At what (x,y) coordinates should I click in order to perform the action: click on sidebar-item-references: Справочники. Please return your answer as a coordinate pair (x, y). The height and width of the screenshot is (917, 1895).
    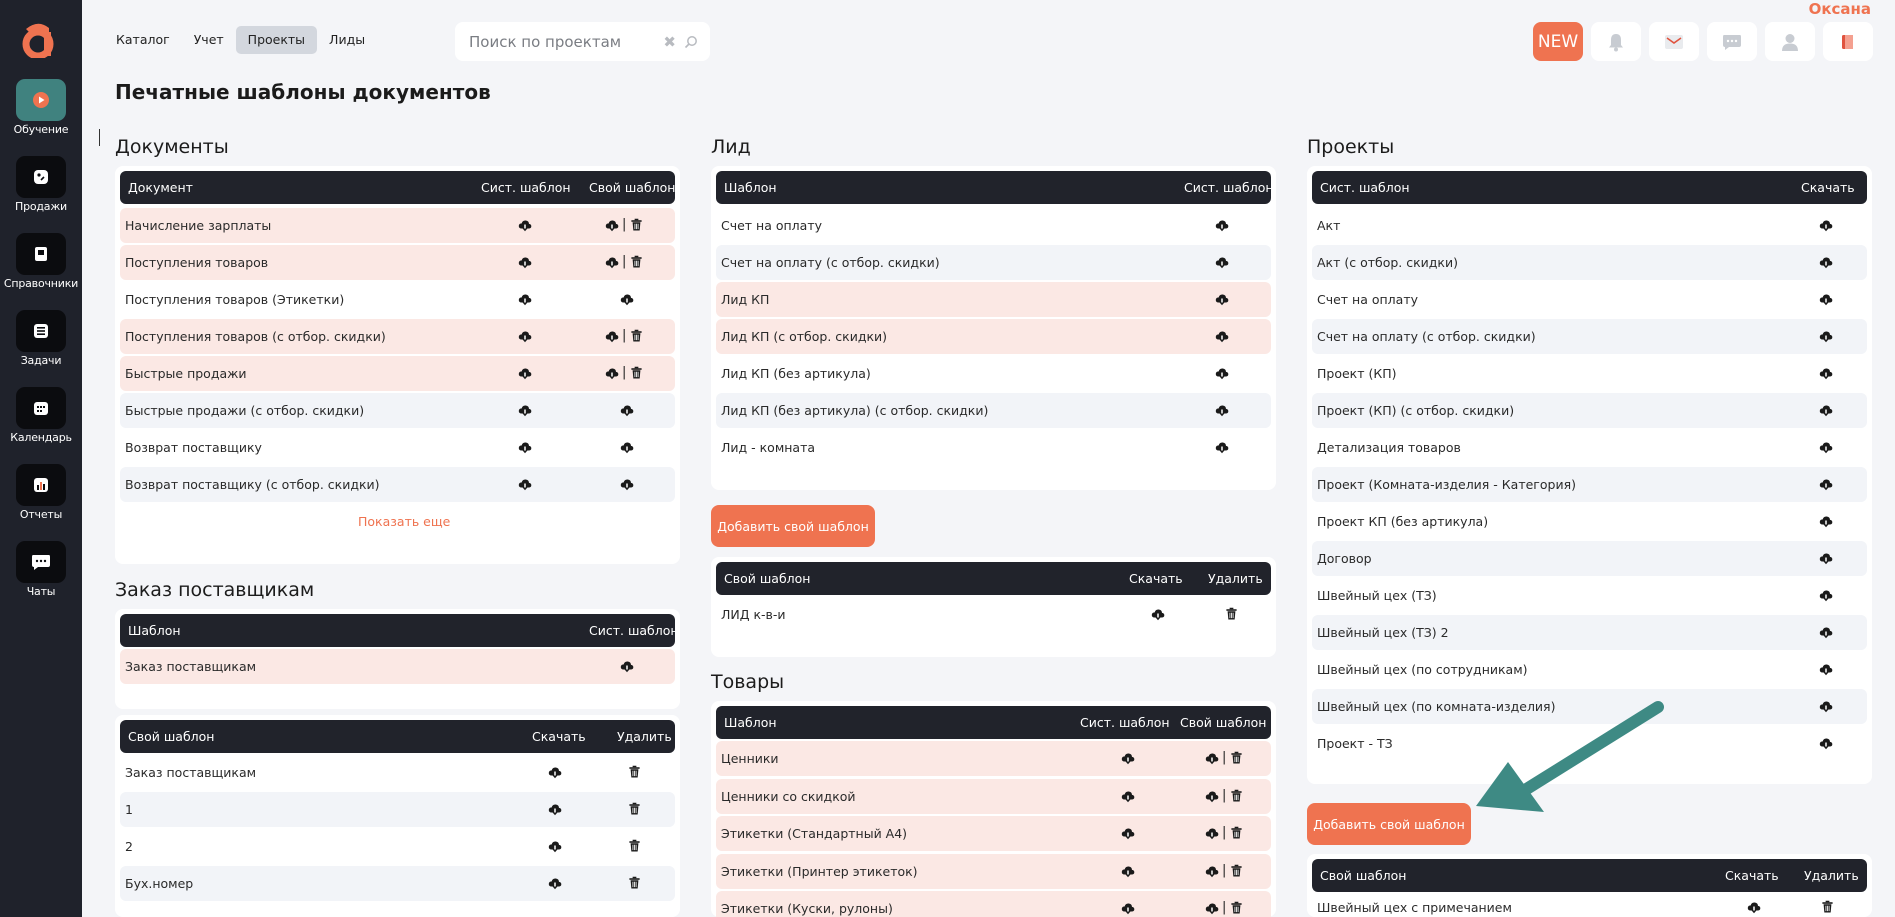
    Looking at the image, I should click on (41, 261).